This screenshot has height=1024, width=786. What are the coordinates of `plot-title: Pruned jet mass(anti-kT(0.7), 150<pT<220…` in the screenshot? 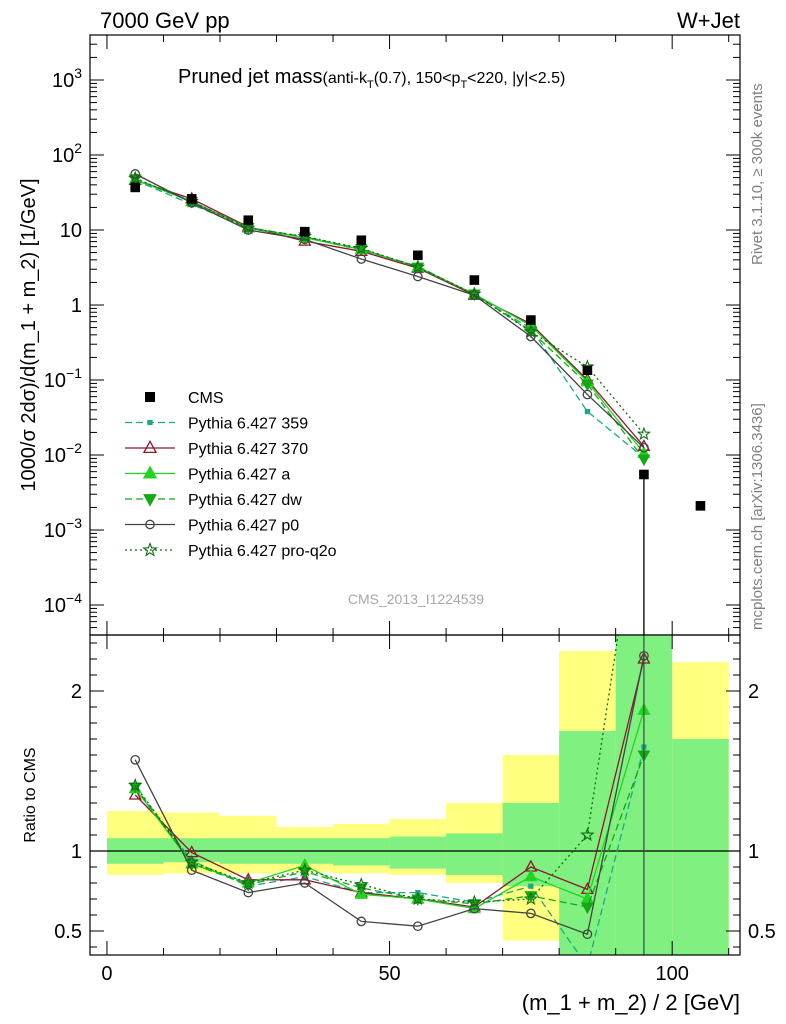 It's located at (371, 78).